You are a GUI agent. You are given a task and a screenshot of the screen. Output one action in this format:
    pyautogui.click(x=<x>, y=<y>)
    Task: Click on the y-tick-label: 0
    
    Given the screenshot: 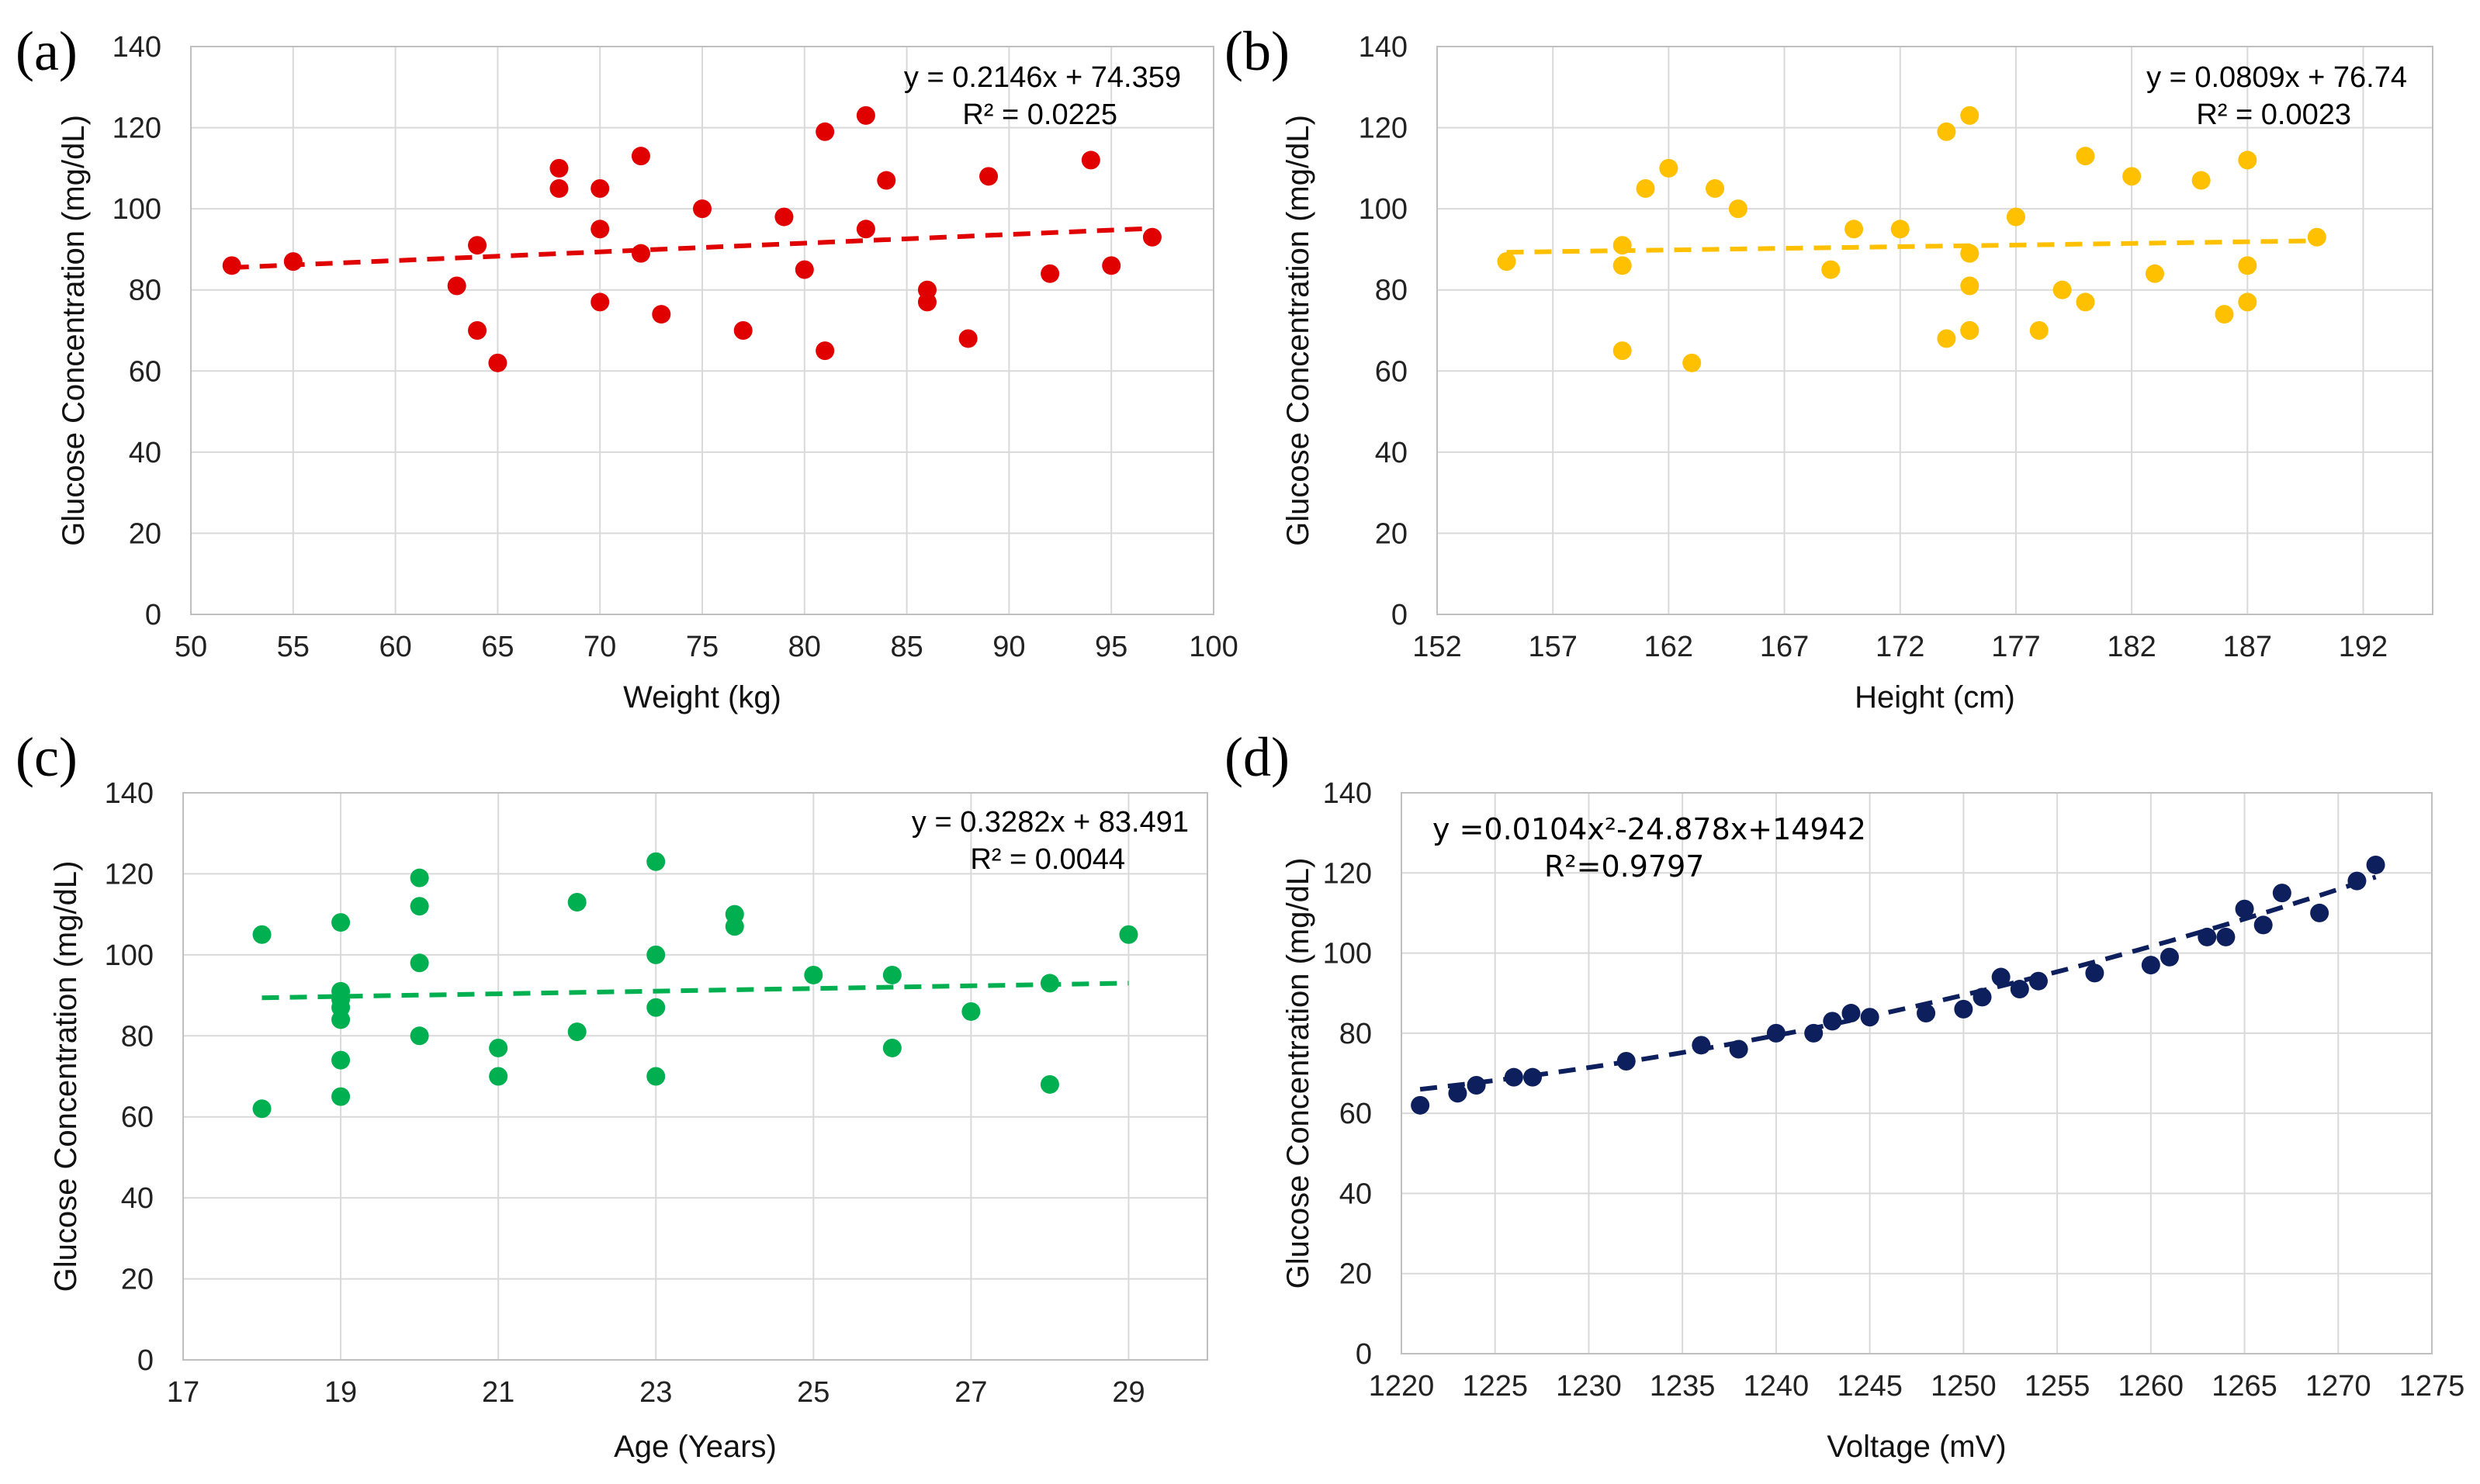 What is the action you would take?
    pyautogui.click(x=153, y=615)
    